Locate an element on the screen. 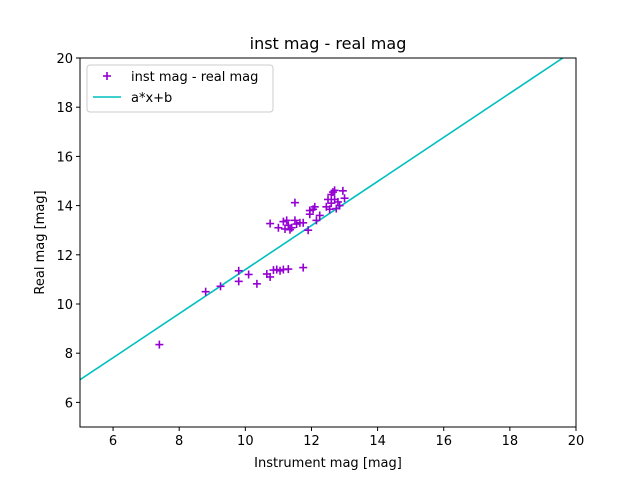  x-axis-label: Instrument mag [mag] is located at coordinates (328, 463).